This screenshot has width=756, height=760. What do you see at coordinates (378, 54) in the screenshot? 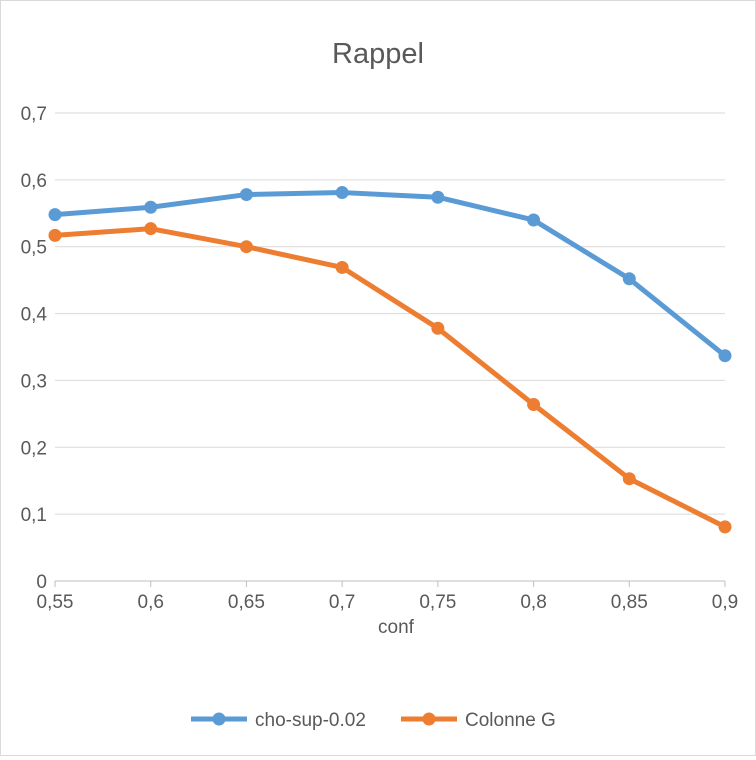
I see `chart-title: Rappel` at bounding box center [378, 54].